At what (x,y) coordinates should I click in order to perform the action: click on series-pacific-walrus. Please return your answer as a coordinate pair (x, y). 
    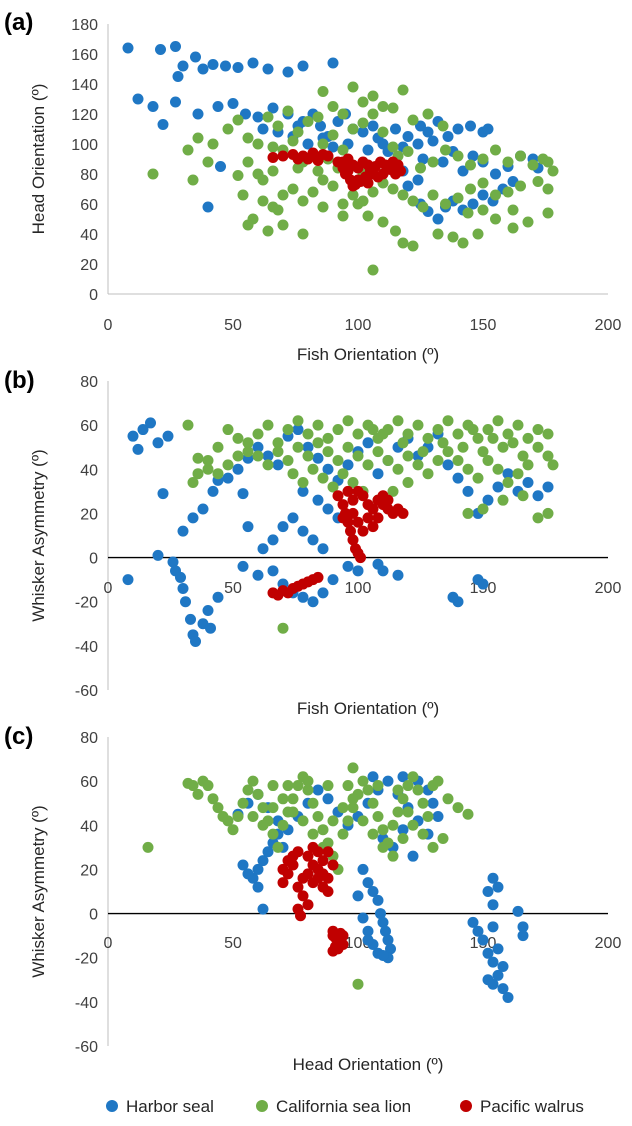
    Looking at the image, I should click on (313, 899).